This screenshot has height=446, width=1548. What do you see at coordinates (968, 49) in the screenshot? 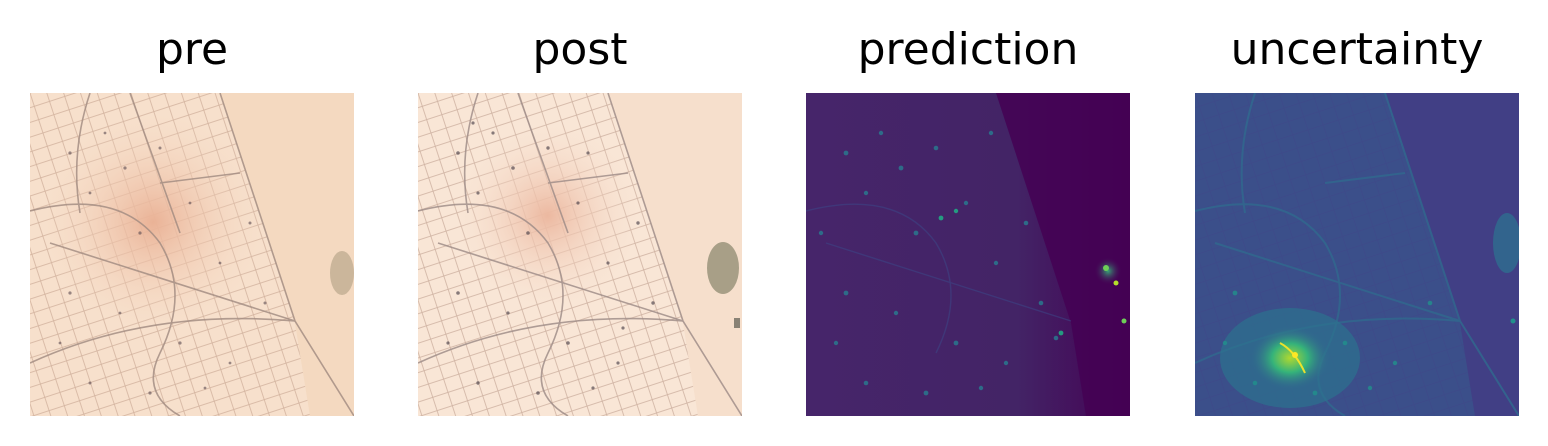
I see `panel-title-prediction: prediction` at bounding box center [968, 49].